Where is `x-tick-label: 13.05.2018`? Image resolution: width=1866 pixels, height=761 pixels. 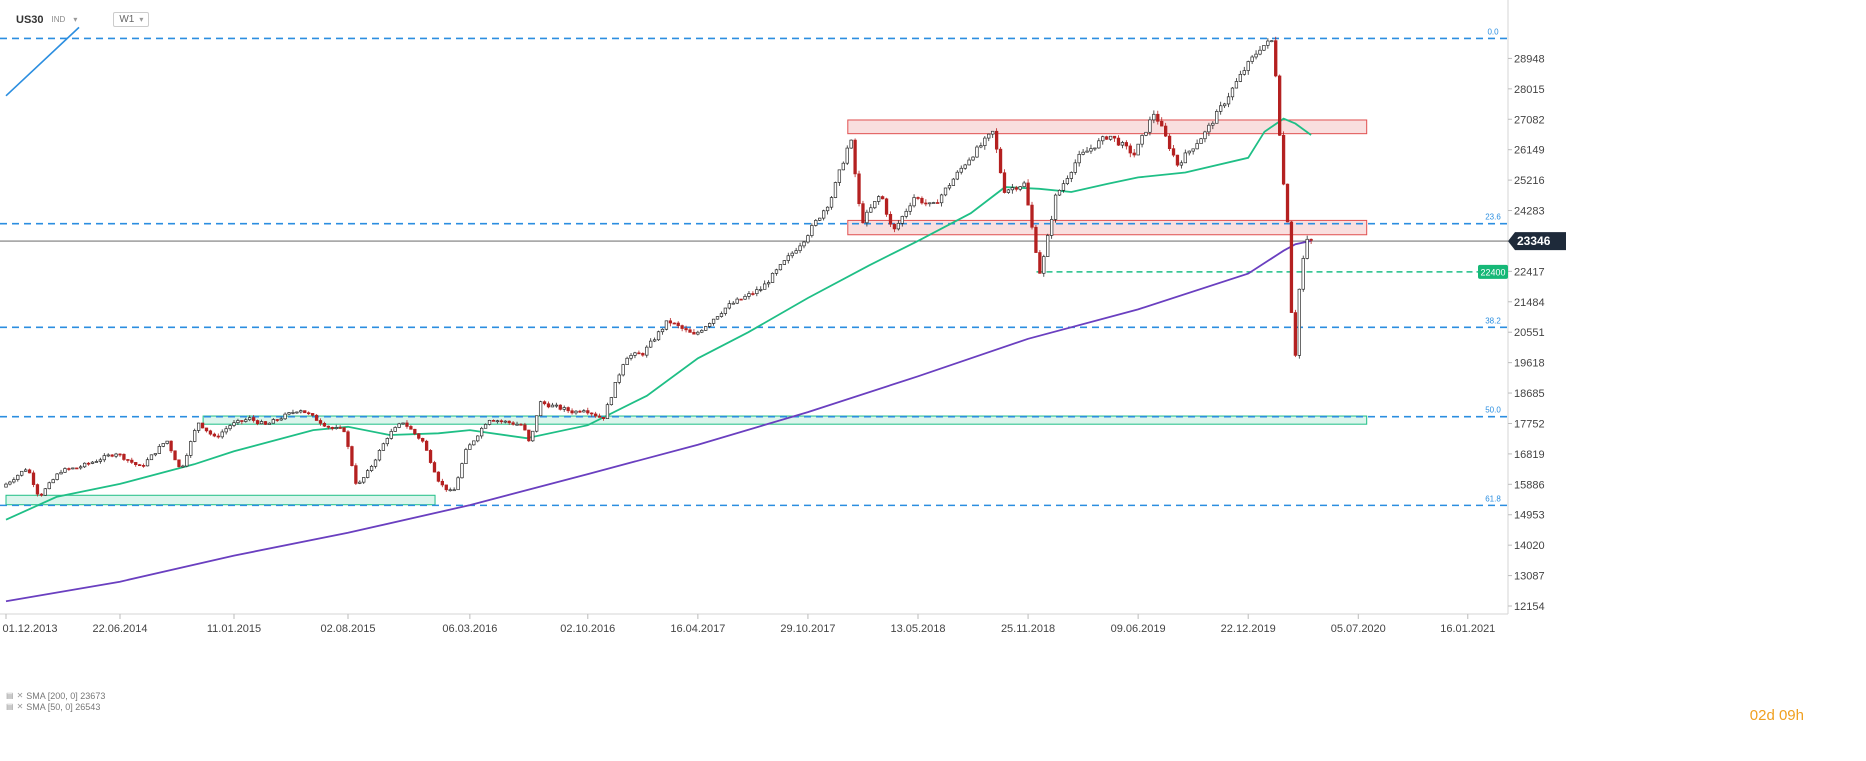
x-tick-label: 13.05.2018 is located at coordinates (917, 629).